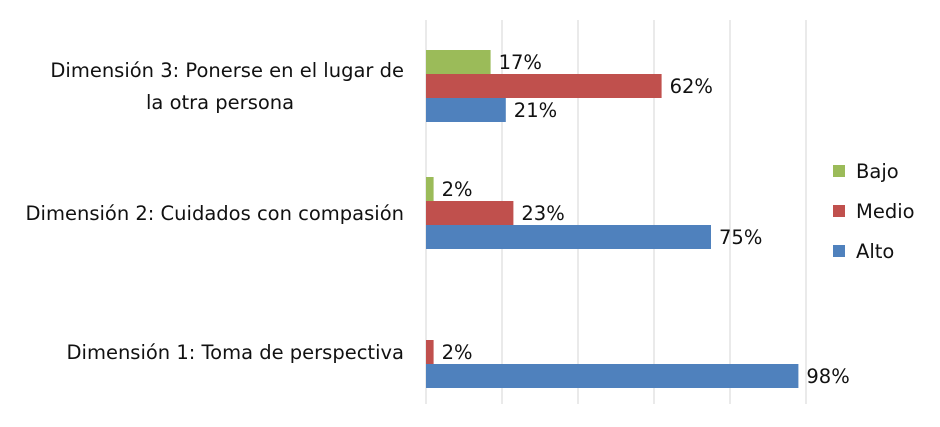 The image size is (940, 427). What do you see at coordinates (740, 237) in the screenshot?
I see `data-label-alto-dim2: 75%` at bounding box center [740, 237].